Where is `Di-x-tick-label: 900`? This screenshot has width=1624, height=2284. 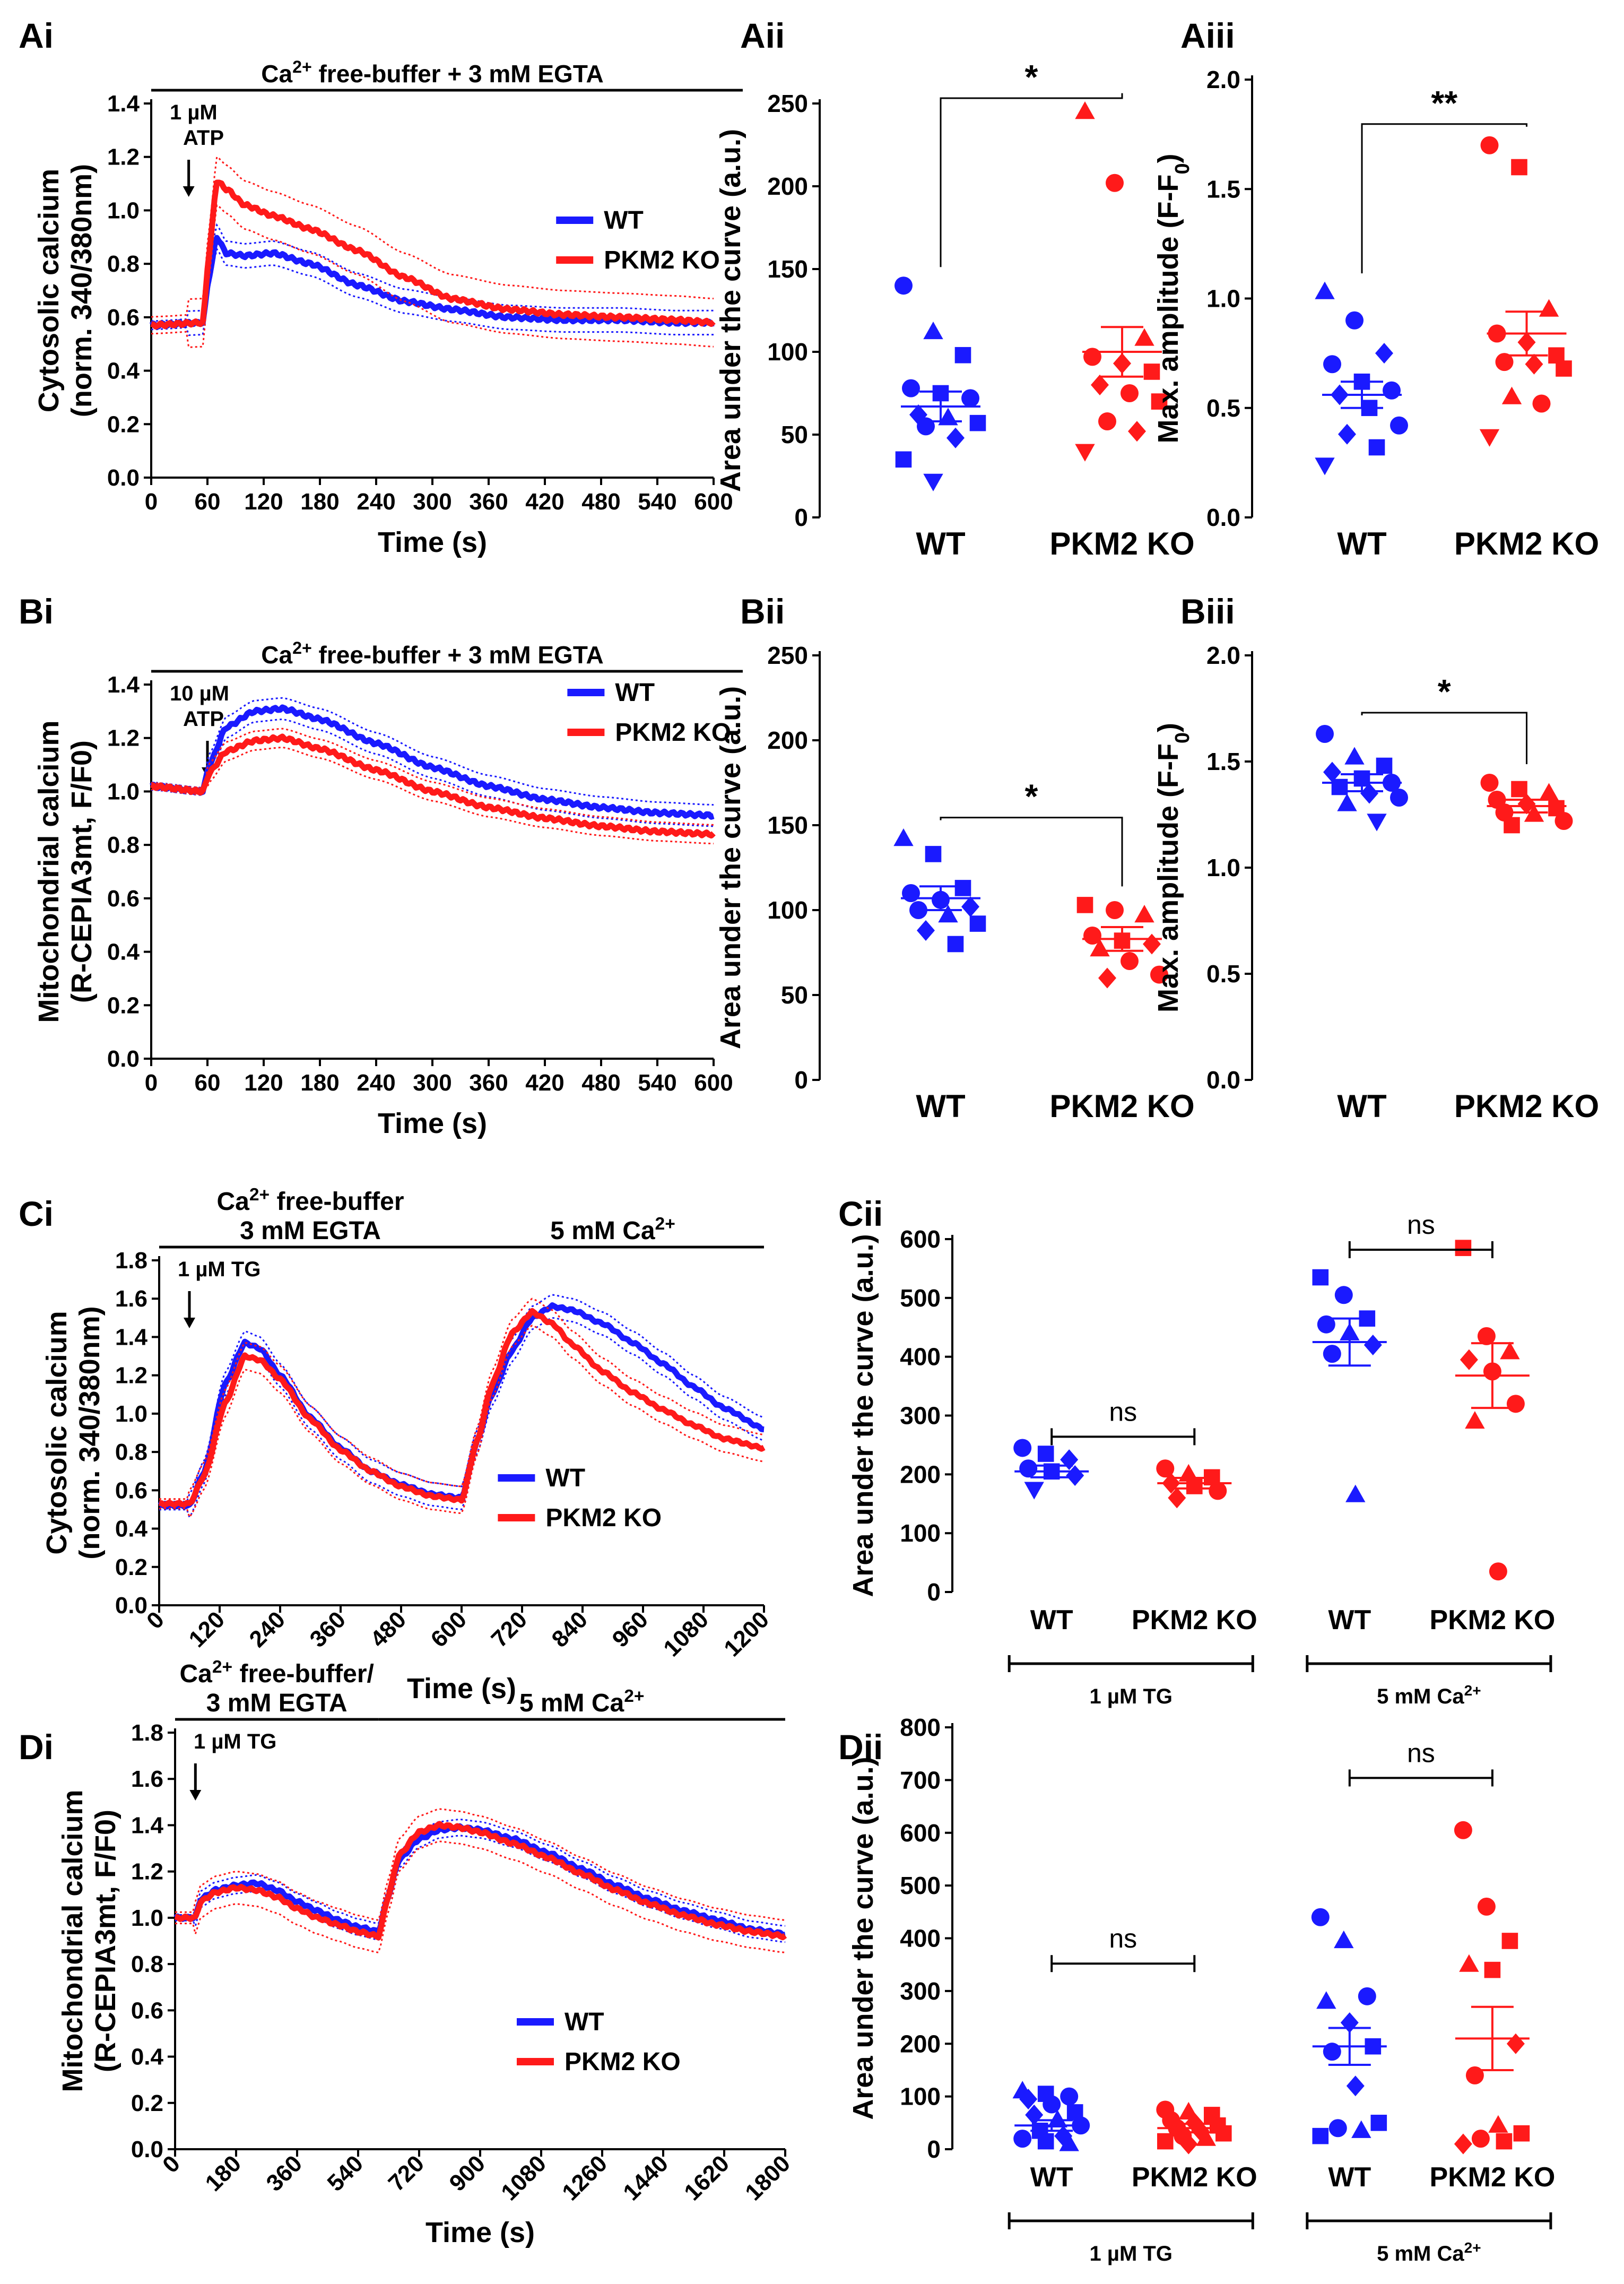
Di-x-tick-label: 900 is located at coordinates (468, 2173).